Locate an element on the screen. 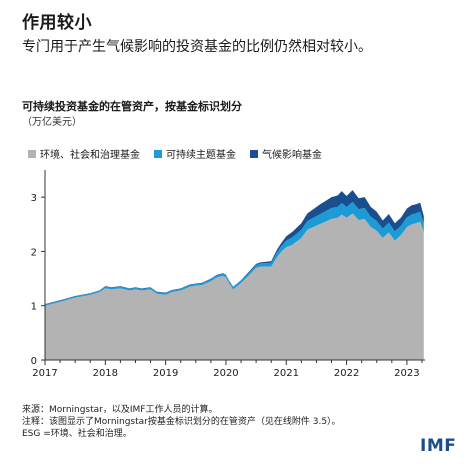 The image size is (475, 475). legend-label-thematic: 可持续主题基金 is located at coordinates (201, 155).